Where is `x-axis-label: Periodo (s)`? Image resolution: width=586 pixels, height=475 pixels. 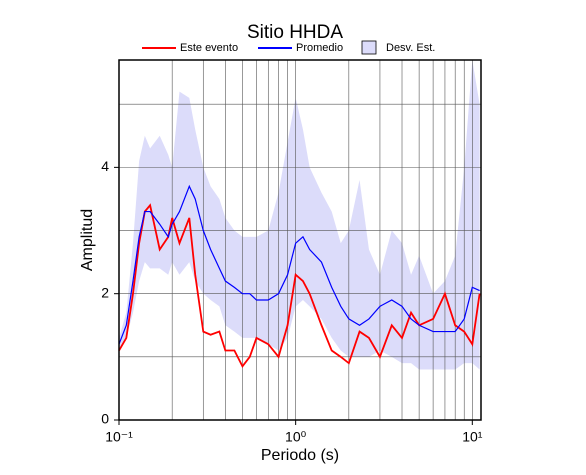 x-axis-label: Periodo (s) is located at coordinates (300, 455).